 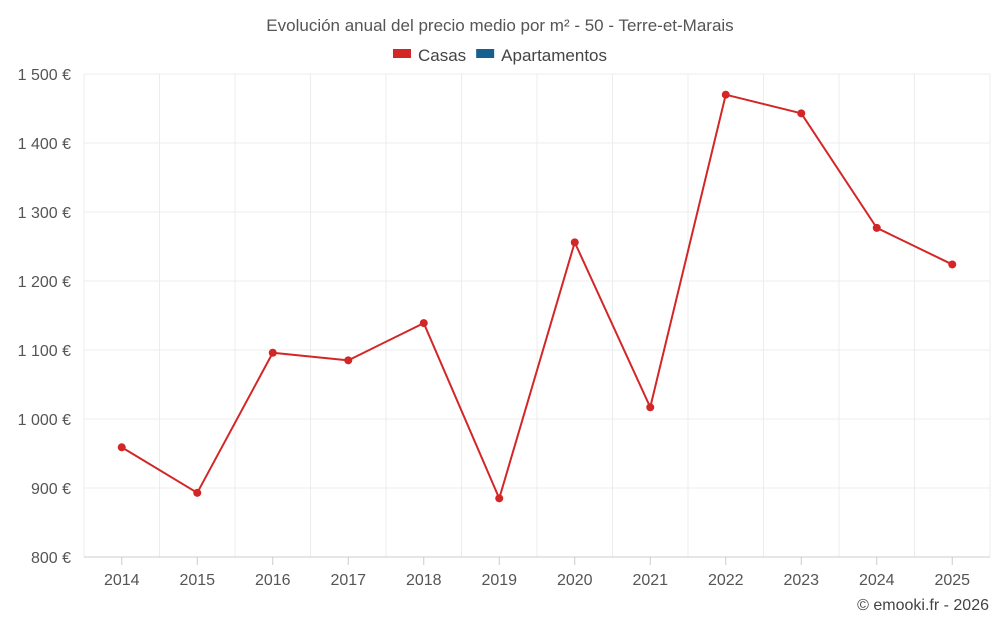 What do you see at coordinates (726, 580) in the screenshot?
I see `x-tick-label: 2022` at bounding box center [726, 580].